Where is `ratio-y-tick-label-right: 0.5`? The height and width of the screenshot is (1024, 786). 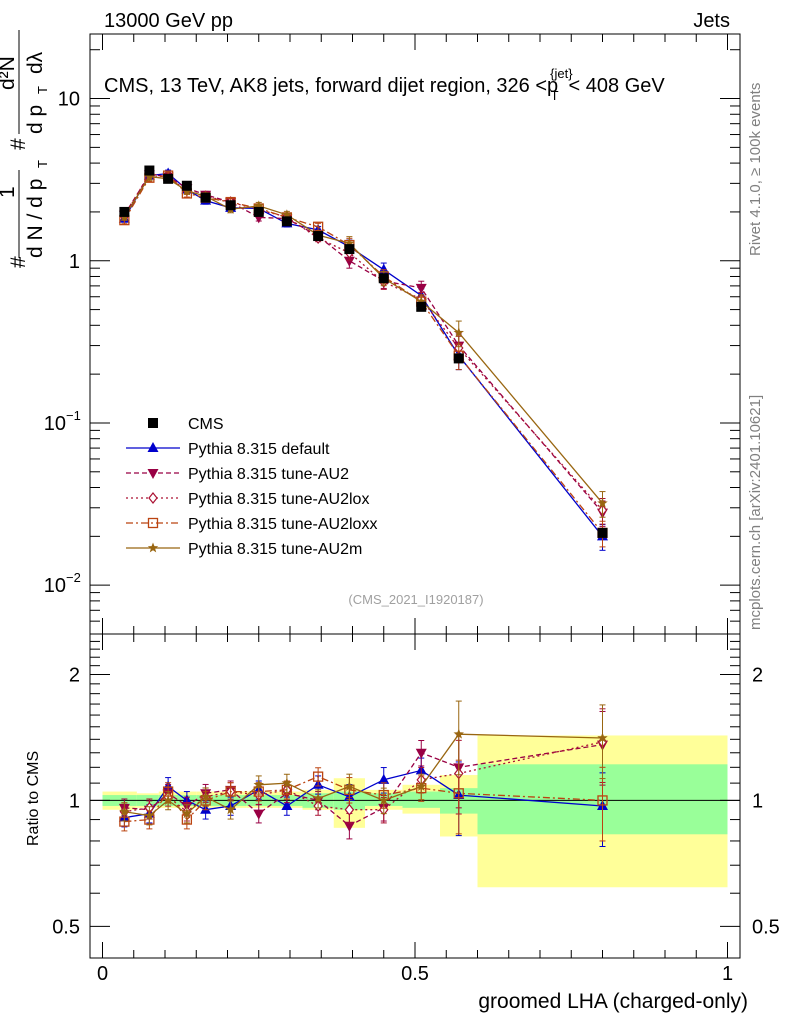
ratio-y-tick-label-right: 0.5 is located at coordinates (766, 927).